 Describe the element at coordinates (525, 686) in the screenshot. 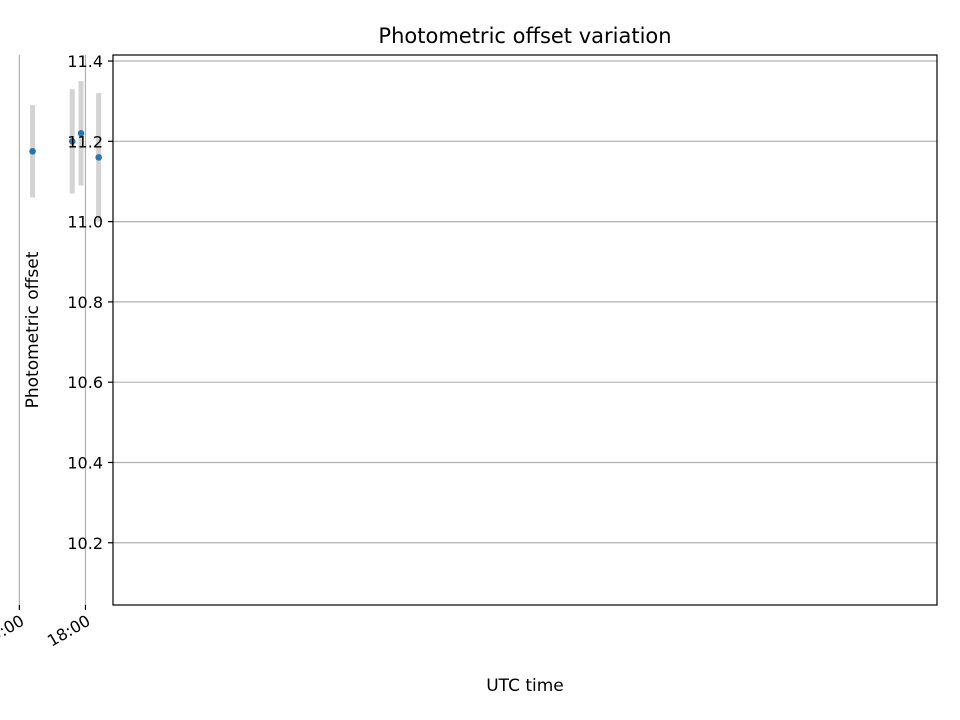

I see `x-axis-label: UTC time` at that location.